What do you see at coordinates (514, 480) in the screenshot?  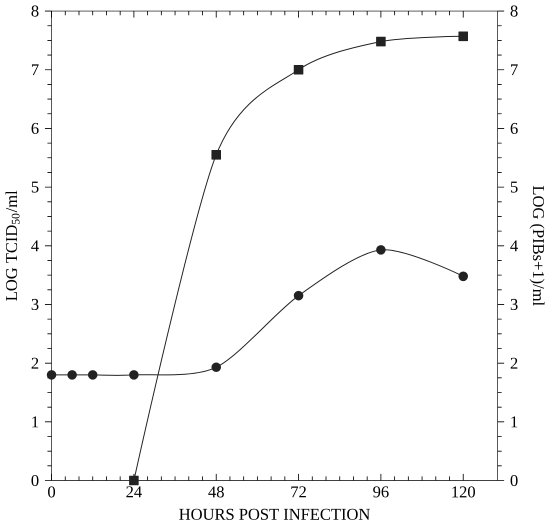 I see `y2-tick-label: 0` at bounding box center [514, 480].